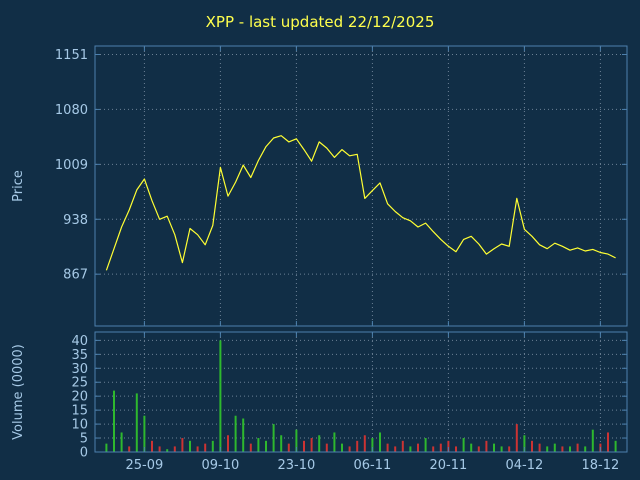 This screenshot has width=640, height=480. What do you see at coordinates (297, 465) in the screenshot?
I see `x-tick-label: 23-10` at bounding box center [297, 465].